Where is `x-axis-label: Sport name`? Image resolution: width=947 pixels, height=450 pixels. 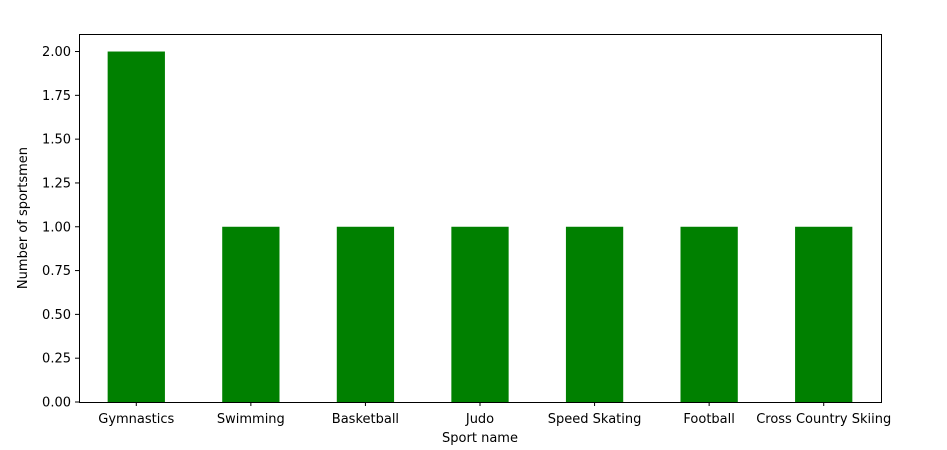
x-axis-label: Sport name is located at coordinates (480, 438).